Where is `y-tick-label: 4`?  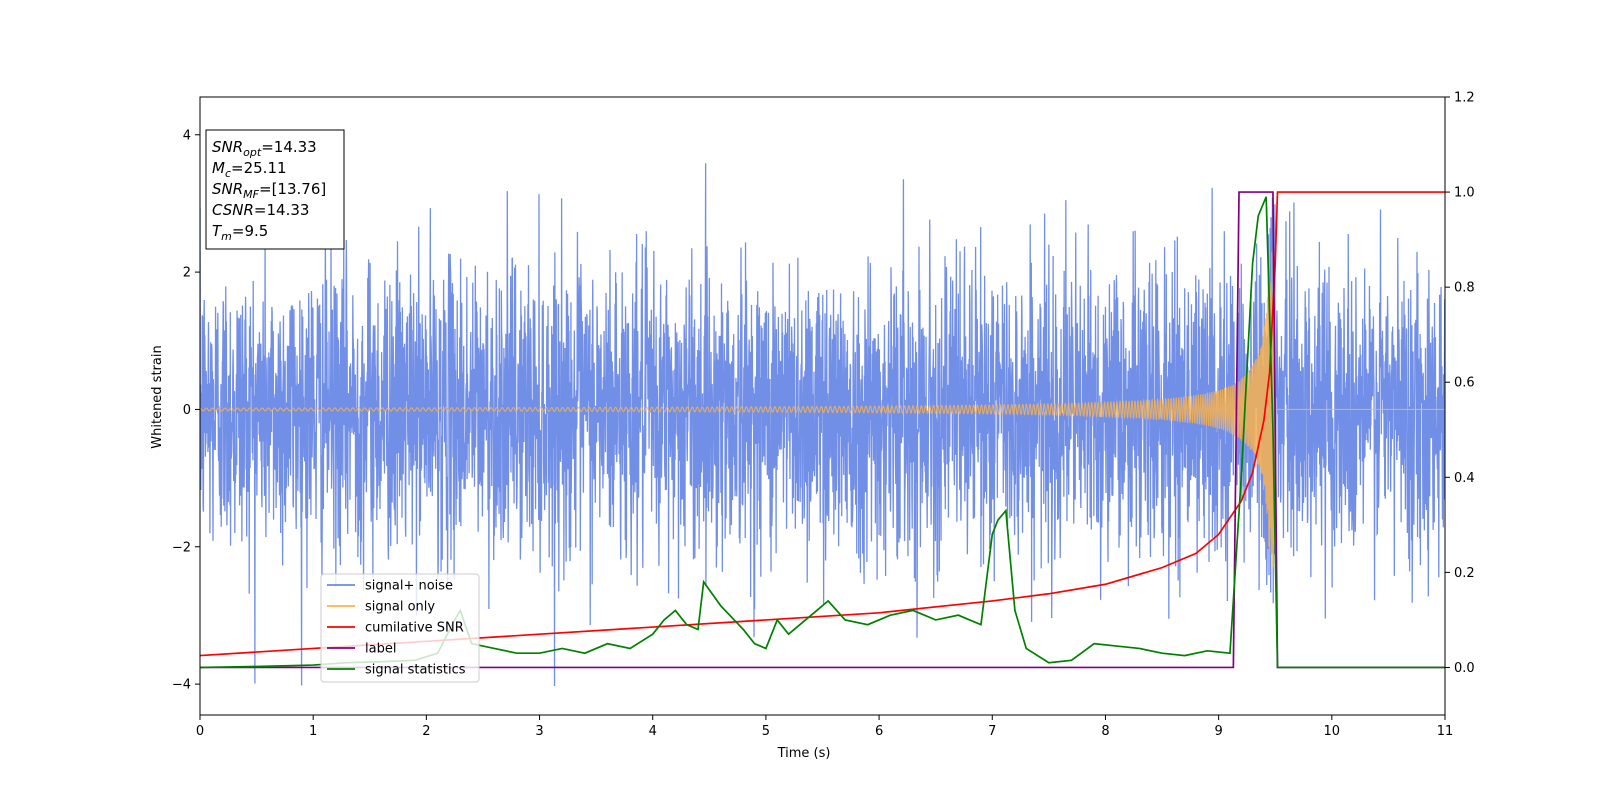 y-tick-label: 4 is located at coordinates (187, 135).